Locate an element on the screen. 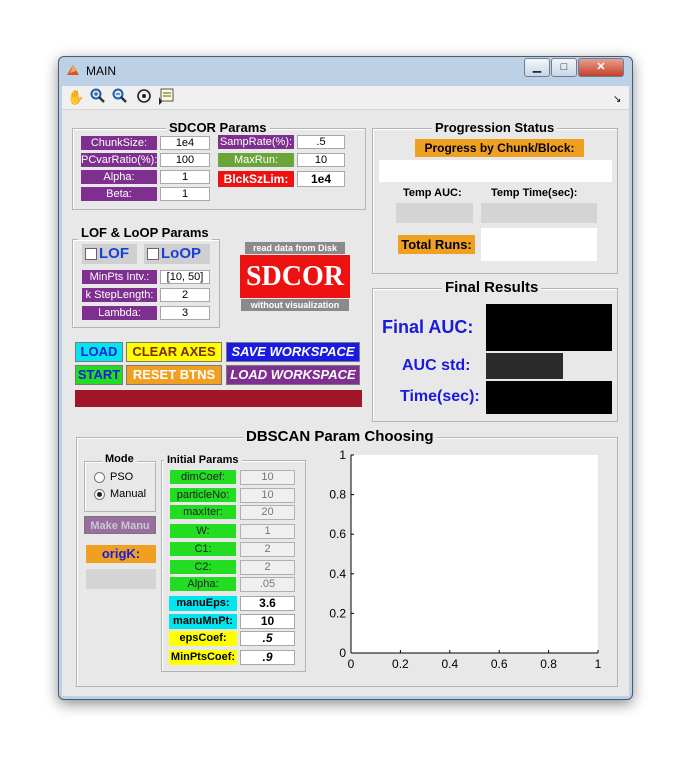 This screenshot has height=761, width=691. auc-std-label: AUC std: is located at coordinates (436, 365).